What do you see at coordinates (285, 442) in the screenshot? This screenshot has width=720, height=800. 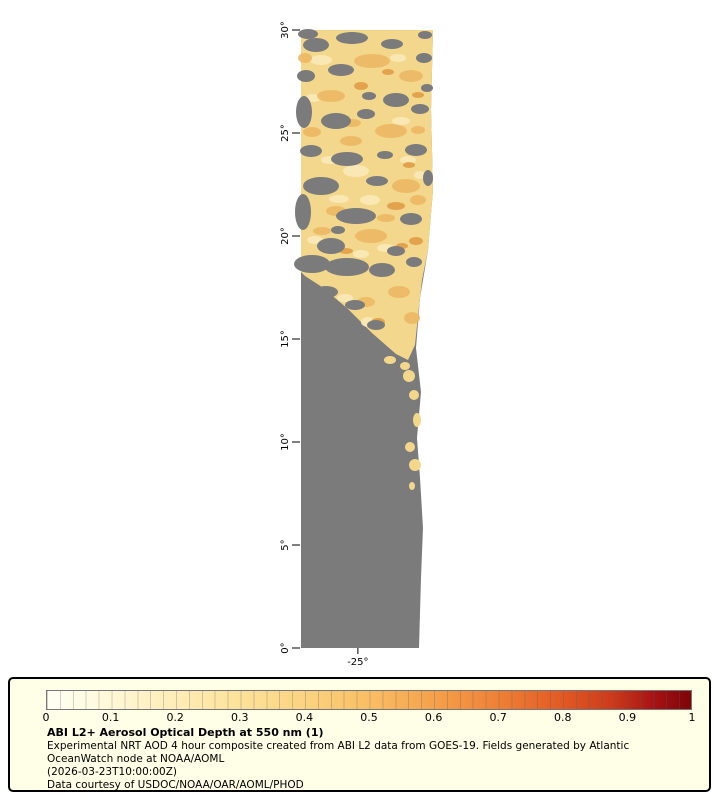 I see `y-tick-label: 10°` at bounding box center [285, 442].